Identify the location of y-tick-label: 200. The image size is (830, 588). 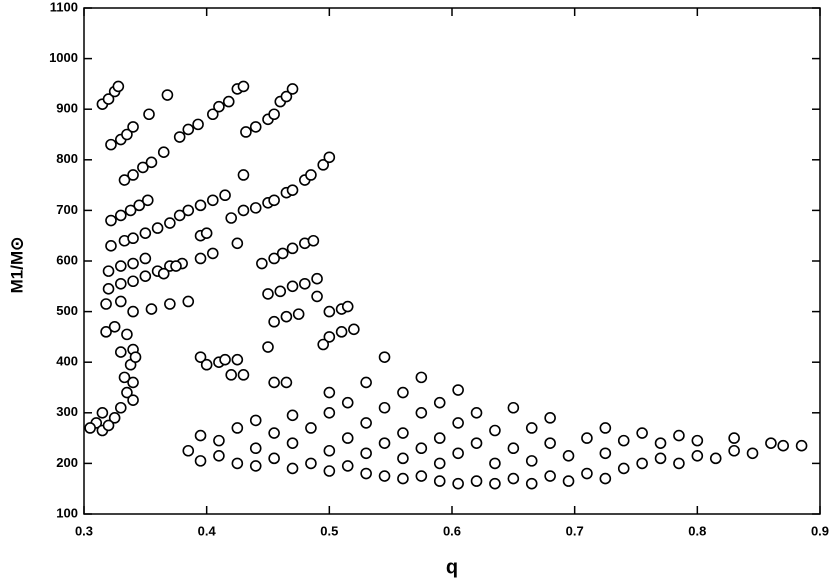
(67, 462).